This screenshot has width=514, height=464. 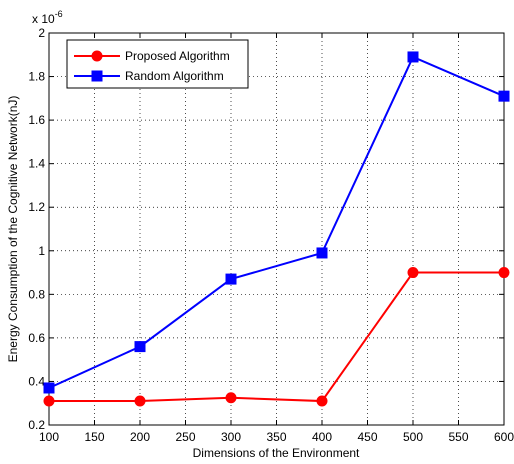 I want to click on x-tick-label: 450, so click(x=367, y=437).